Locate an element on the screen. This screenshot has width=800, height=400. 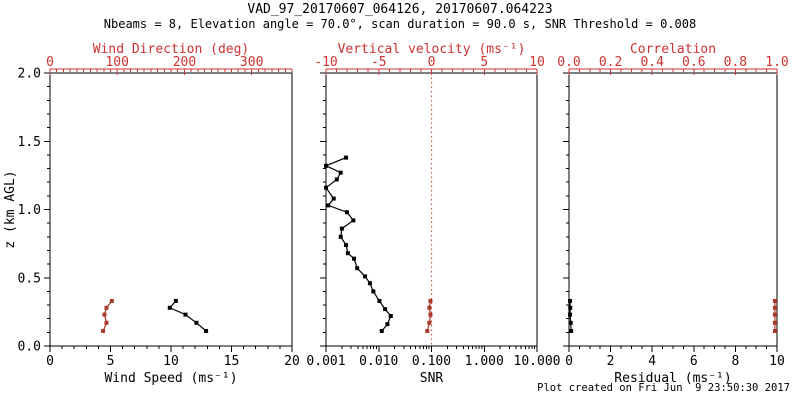
x-tick-label: 4 is located at coordinates (652, 361).